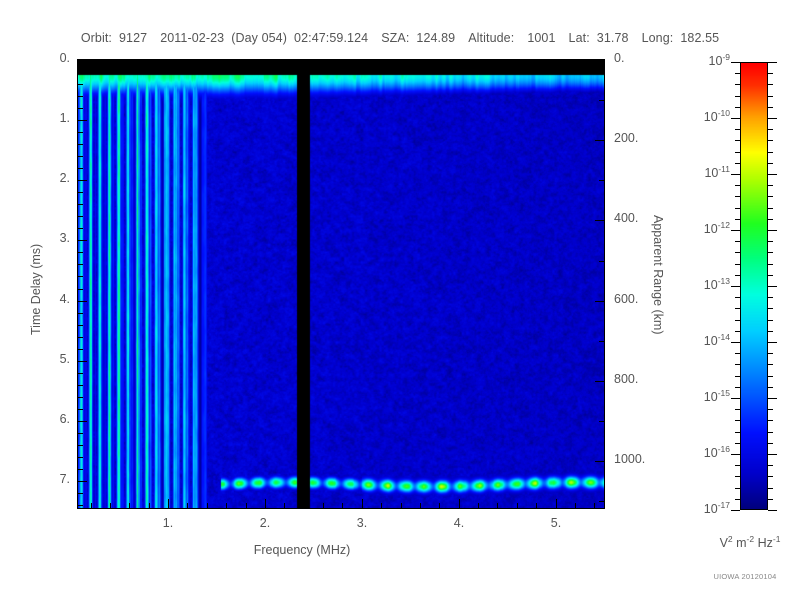 This screenshot has height=600, width=800. What do you see at coordinates (436, 38) in the screenshot?
I see `sza-value: 124.89` at bounding box center [436, 38].